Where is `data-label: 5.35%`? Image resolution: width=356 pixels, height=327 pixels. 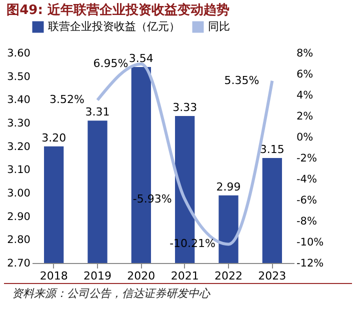
data-label: 5.35% is located at coordinates (242, 80).